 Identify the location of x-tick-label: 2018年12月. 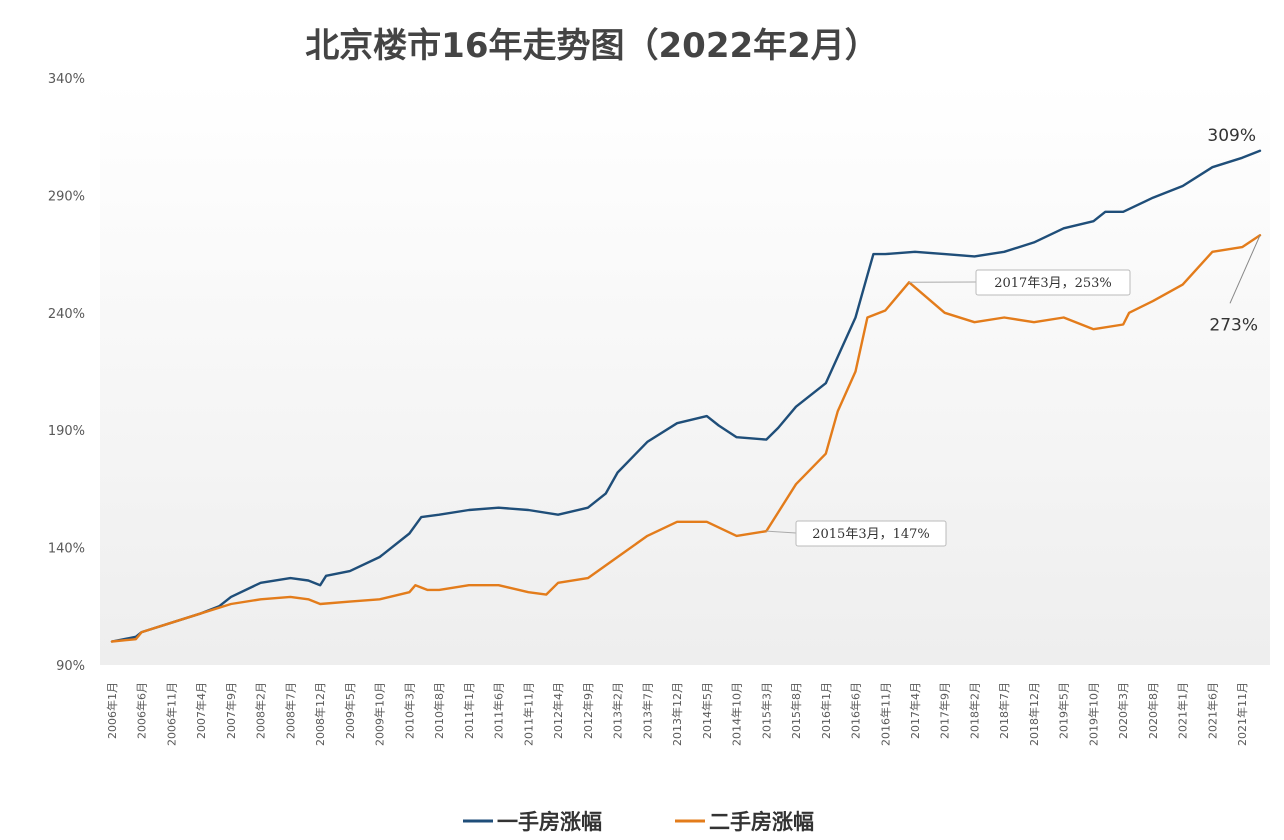
(1034, 714).